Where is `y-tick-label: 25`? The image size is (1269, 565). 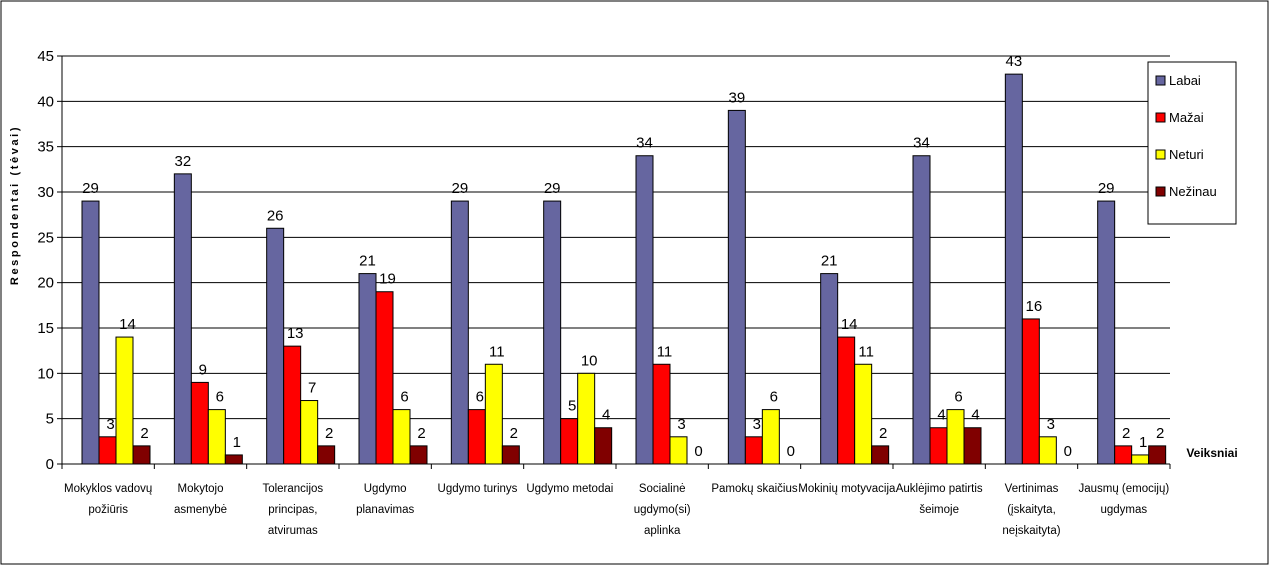 y-tick-label: 25 is located at coordinates (45, 237).